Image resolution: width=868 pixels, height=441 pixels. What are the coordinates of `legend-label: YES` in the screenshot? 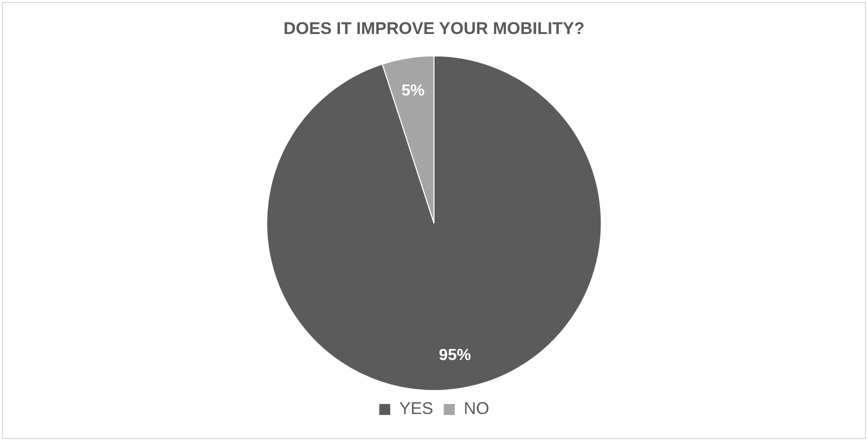 It's located at (416, 408).